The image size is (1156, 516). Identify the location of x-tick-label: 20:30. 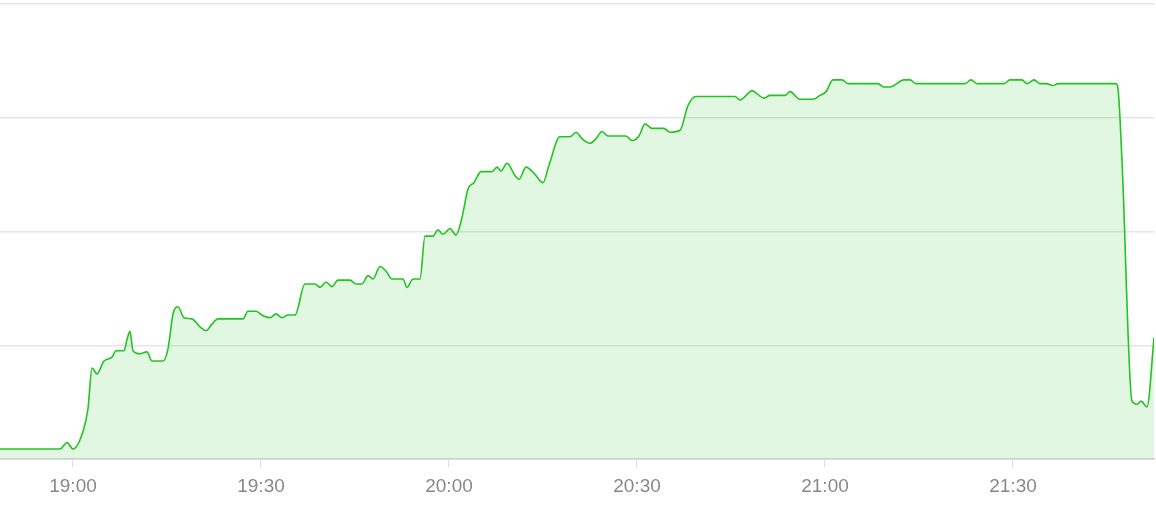
(637, 485).